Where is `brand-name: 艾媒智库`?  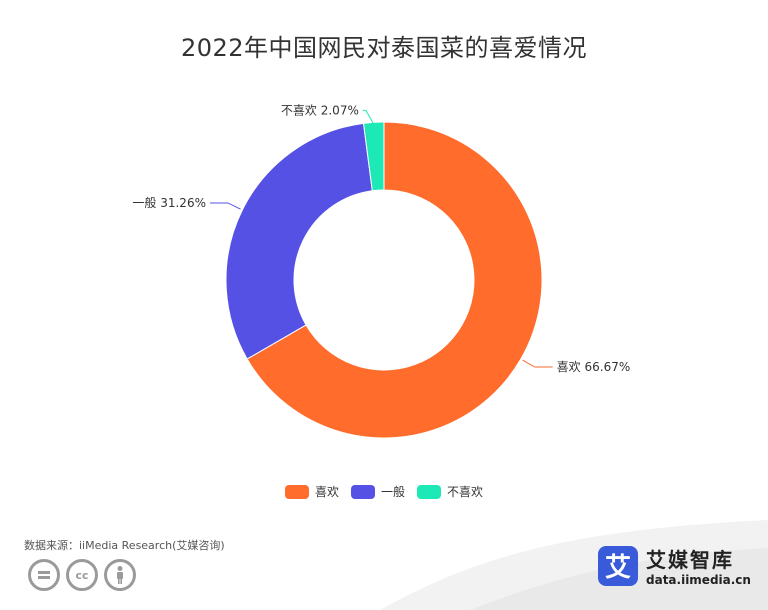
brand-name: 艾媒智库 is located at coordinates (690, 560).